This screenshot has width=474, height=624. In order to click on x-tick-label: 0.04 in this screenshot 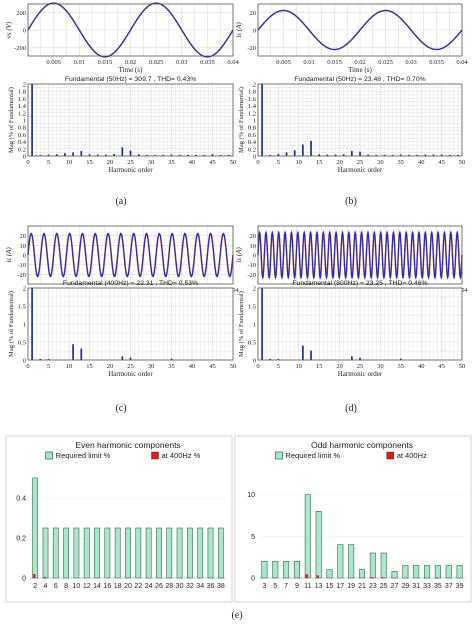, I will do `click(462, 62)`.